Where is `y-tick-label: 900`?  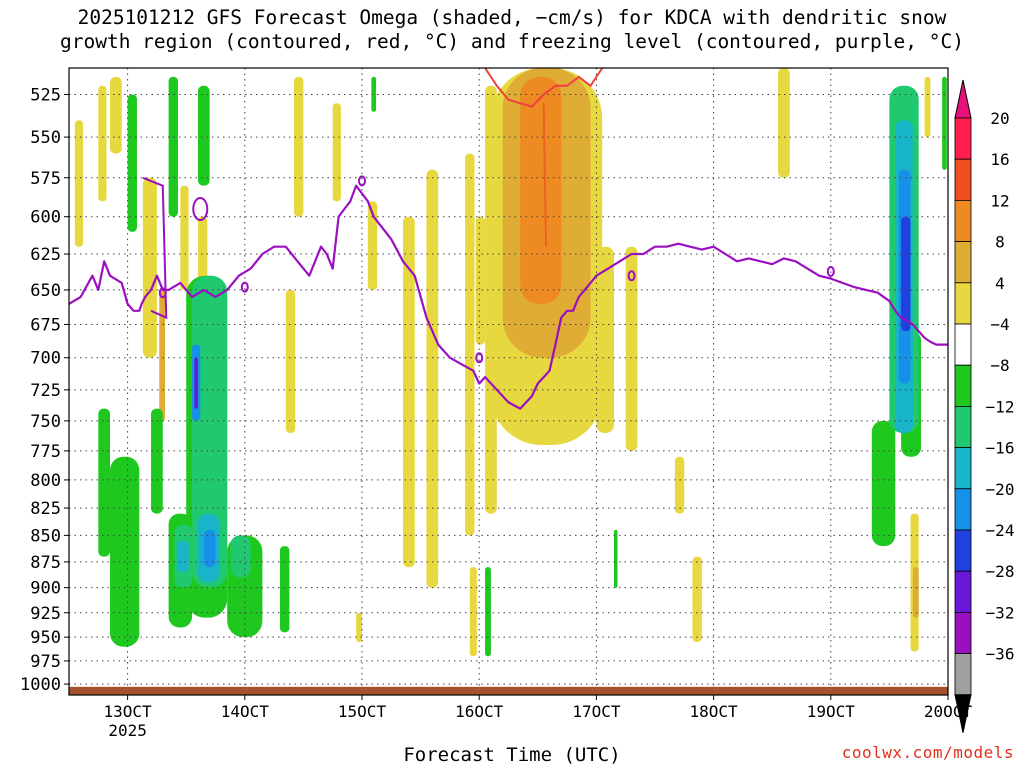
y-tick-label: 900 is located at coordinates (45, 589).